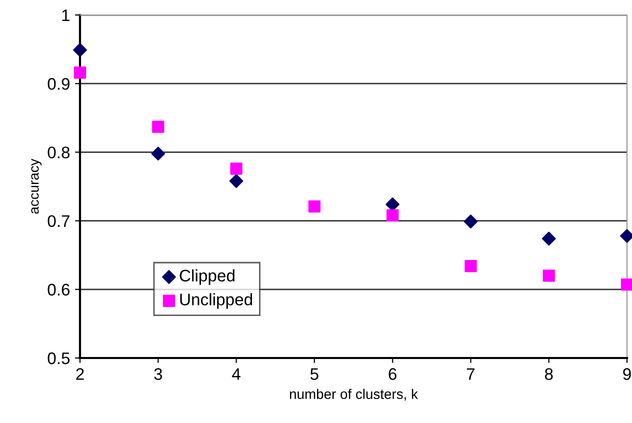 This screenshot has height=423, width=632. What do you see at coordinates (354, 394) in the screenshot?
I see `x-axis-title: number of clusters, k` at bounding box center [354, 394].